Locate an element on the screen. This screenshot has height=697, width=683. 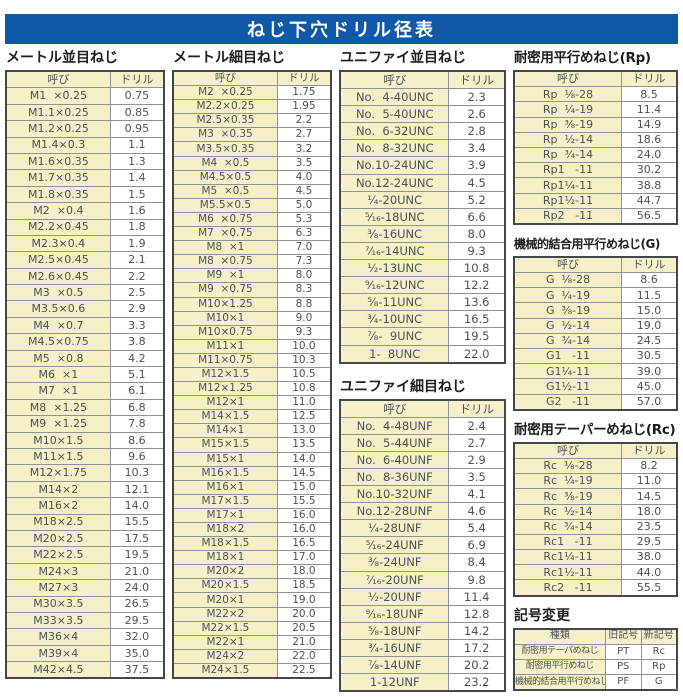
designation-cell: M20×1 is located at coordinates (225, 600).